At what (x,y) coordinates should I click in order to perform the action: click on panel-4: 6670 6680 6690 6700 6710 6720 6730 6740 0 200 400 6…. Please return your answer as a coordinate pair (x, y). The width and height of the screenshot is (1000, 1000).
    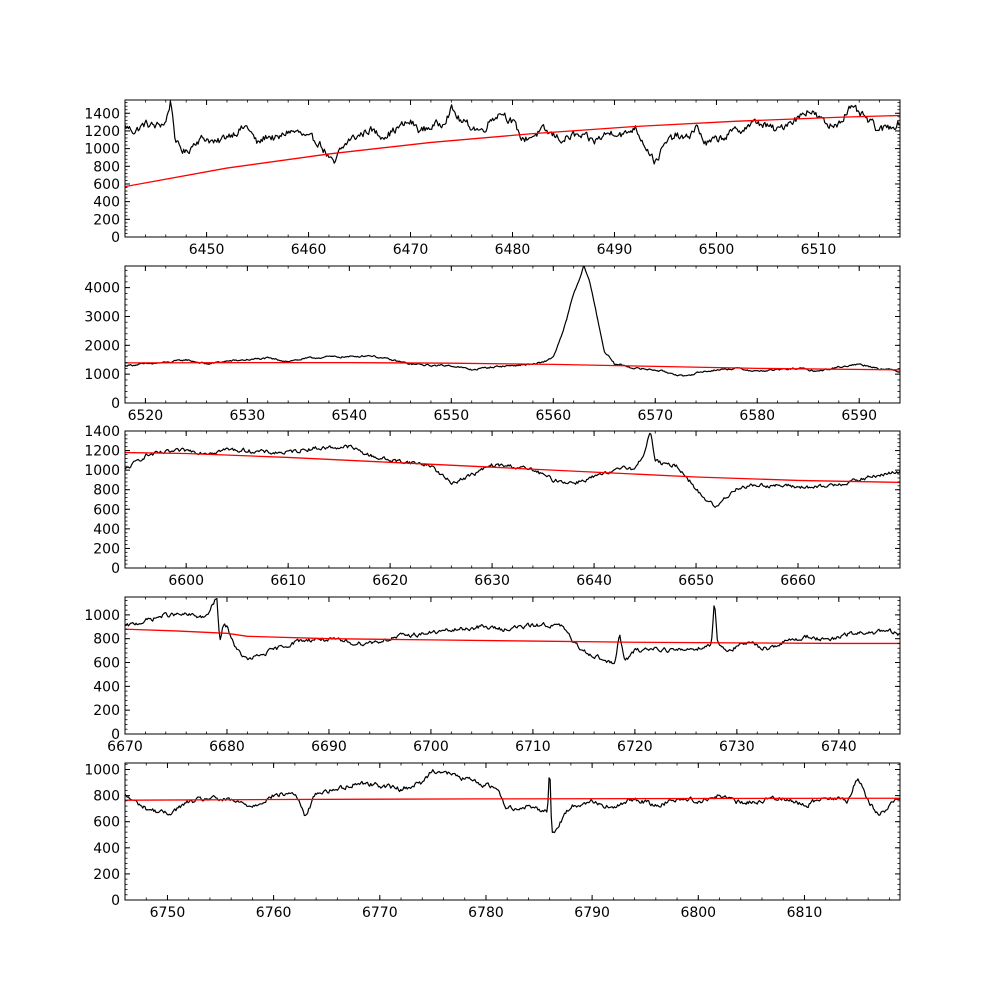
    Looking at the image, I should click on (492, 675).